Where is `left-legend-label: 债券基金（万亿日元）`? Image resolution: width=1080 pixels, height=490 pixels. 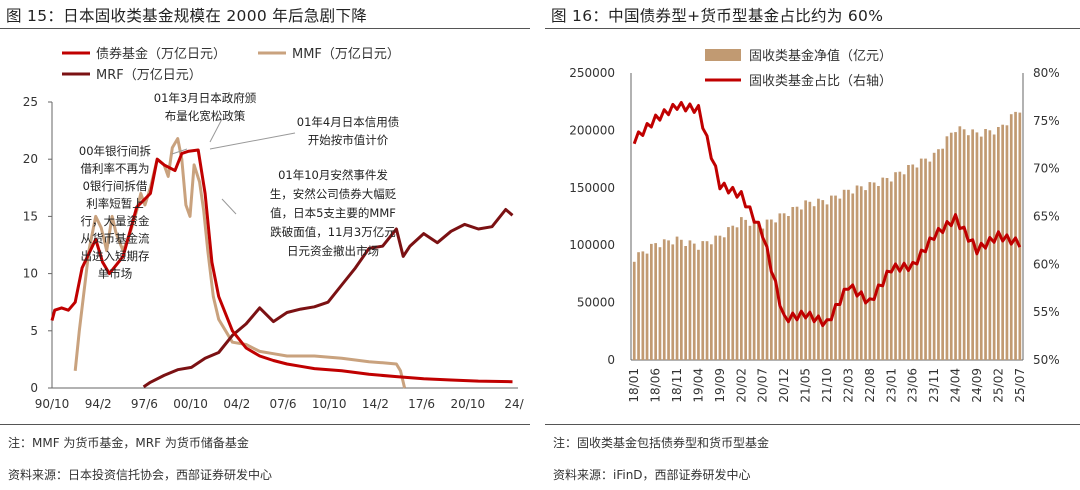 left-legend-label: 债券基金（万亿日元） is located at coordinates (161, 54).